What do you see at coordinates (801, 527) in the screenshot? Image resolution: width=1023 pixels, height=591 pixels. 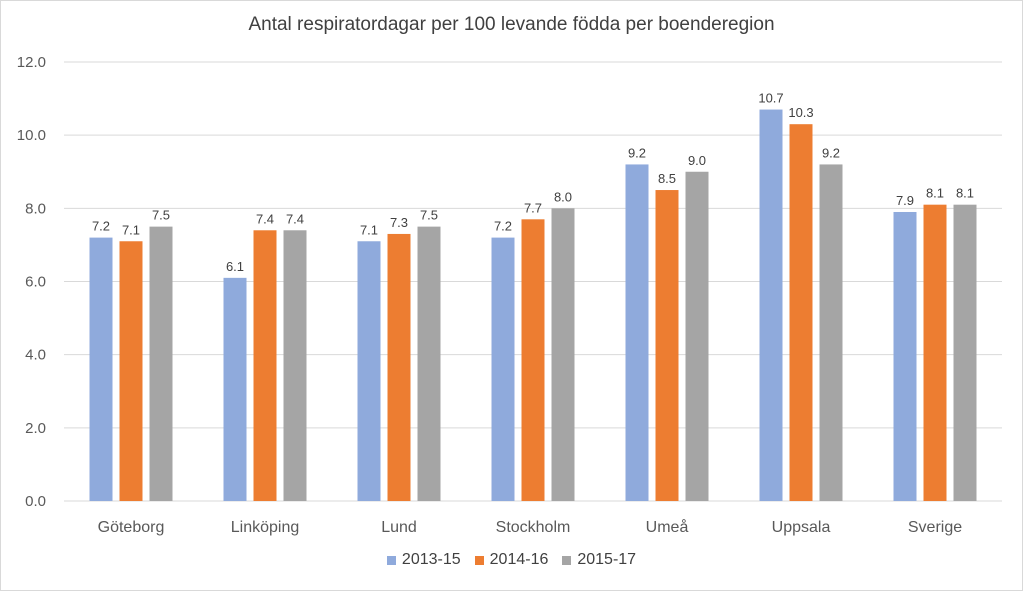 I see `x-tick-label: Uppsala` at bounding box center [801, 527].